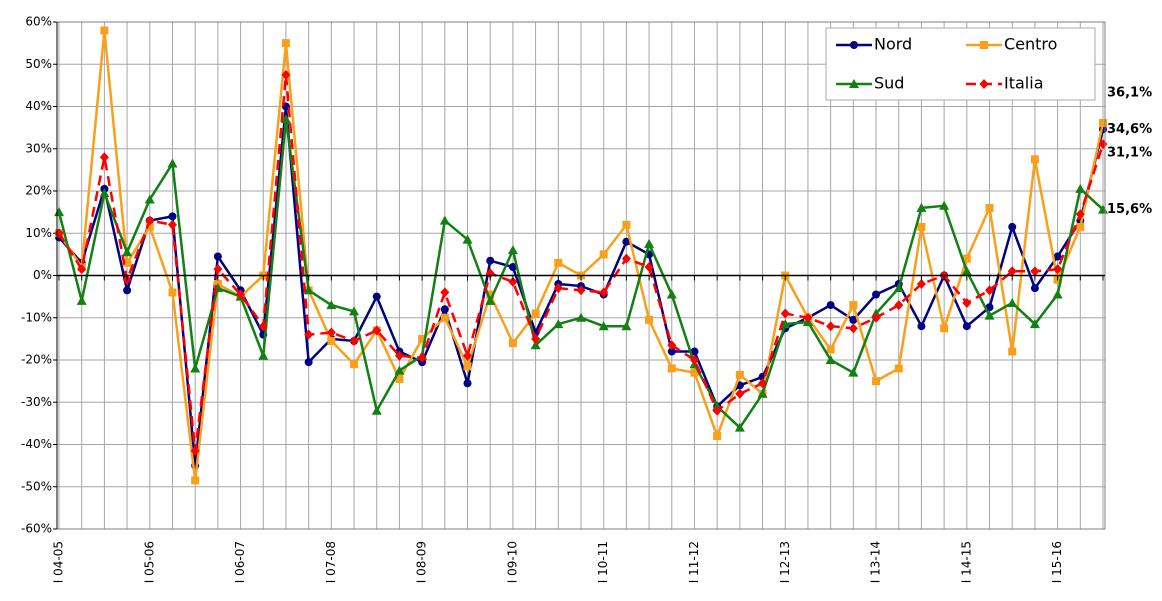 The height and width of the screenshot is (601, 1162). I want to click on x-tick-label: I 15-16, so click(1057, 562).